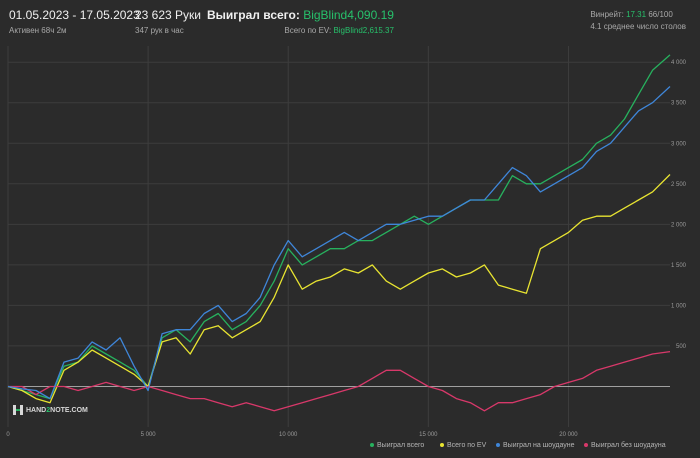  I want to click on x-tick-label: 20 000, so click(568, 435).